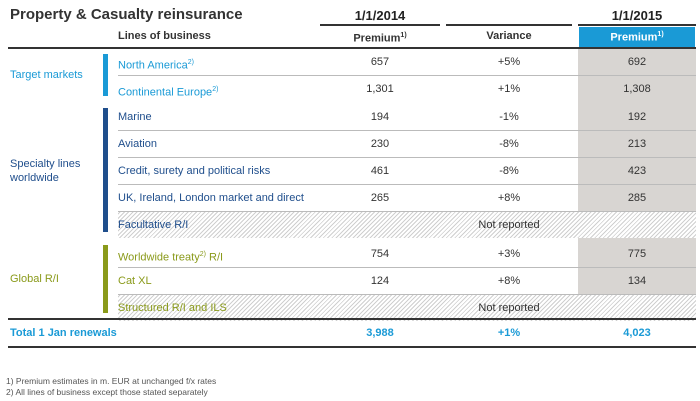 Image resolution: width=700 pixels, height=401 pixels. Describe the element at coordinates (380, 171) in the screenshot. I see `premium-2014: 461` at that location.